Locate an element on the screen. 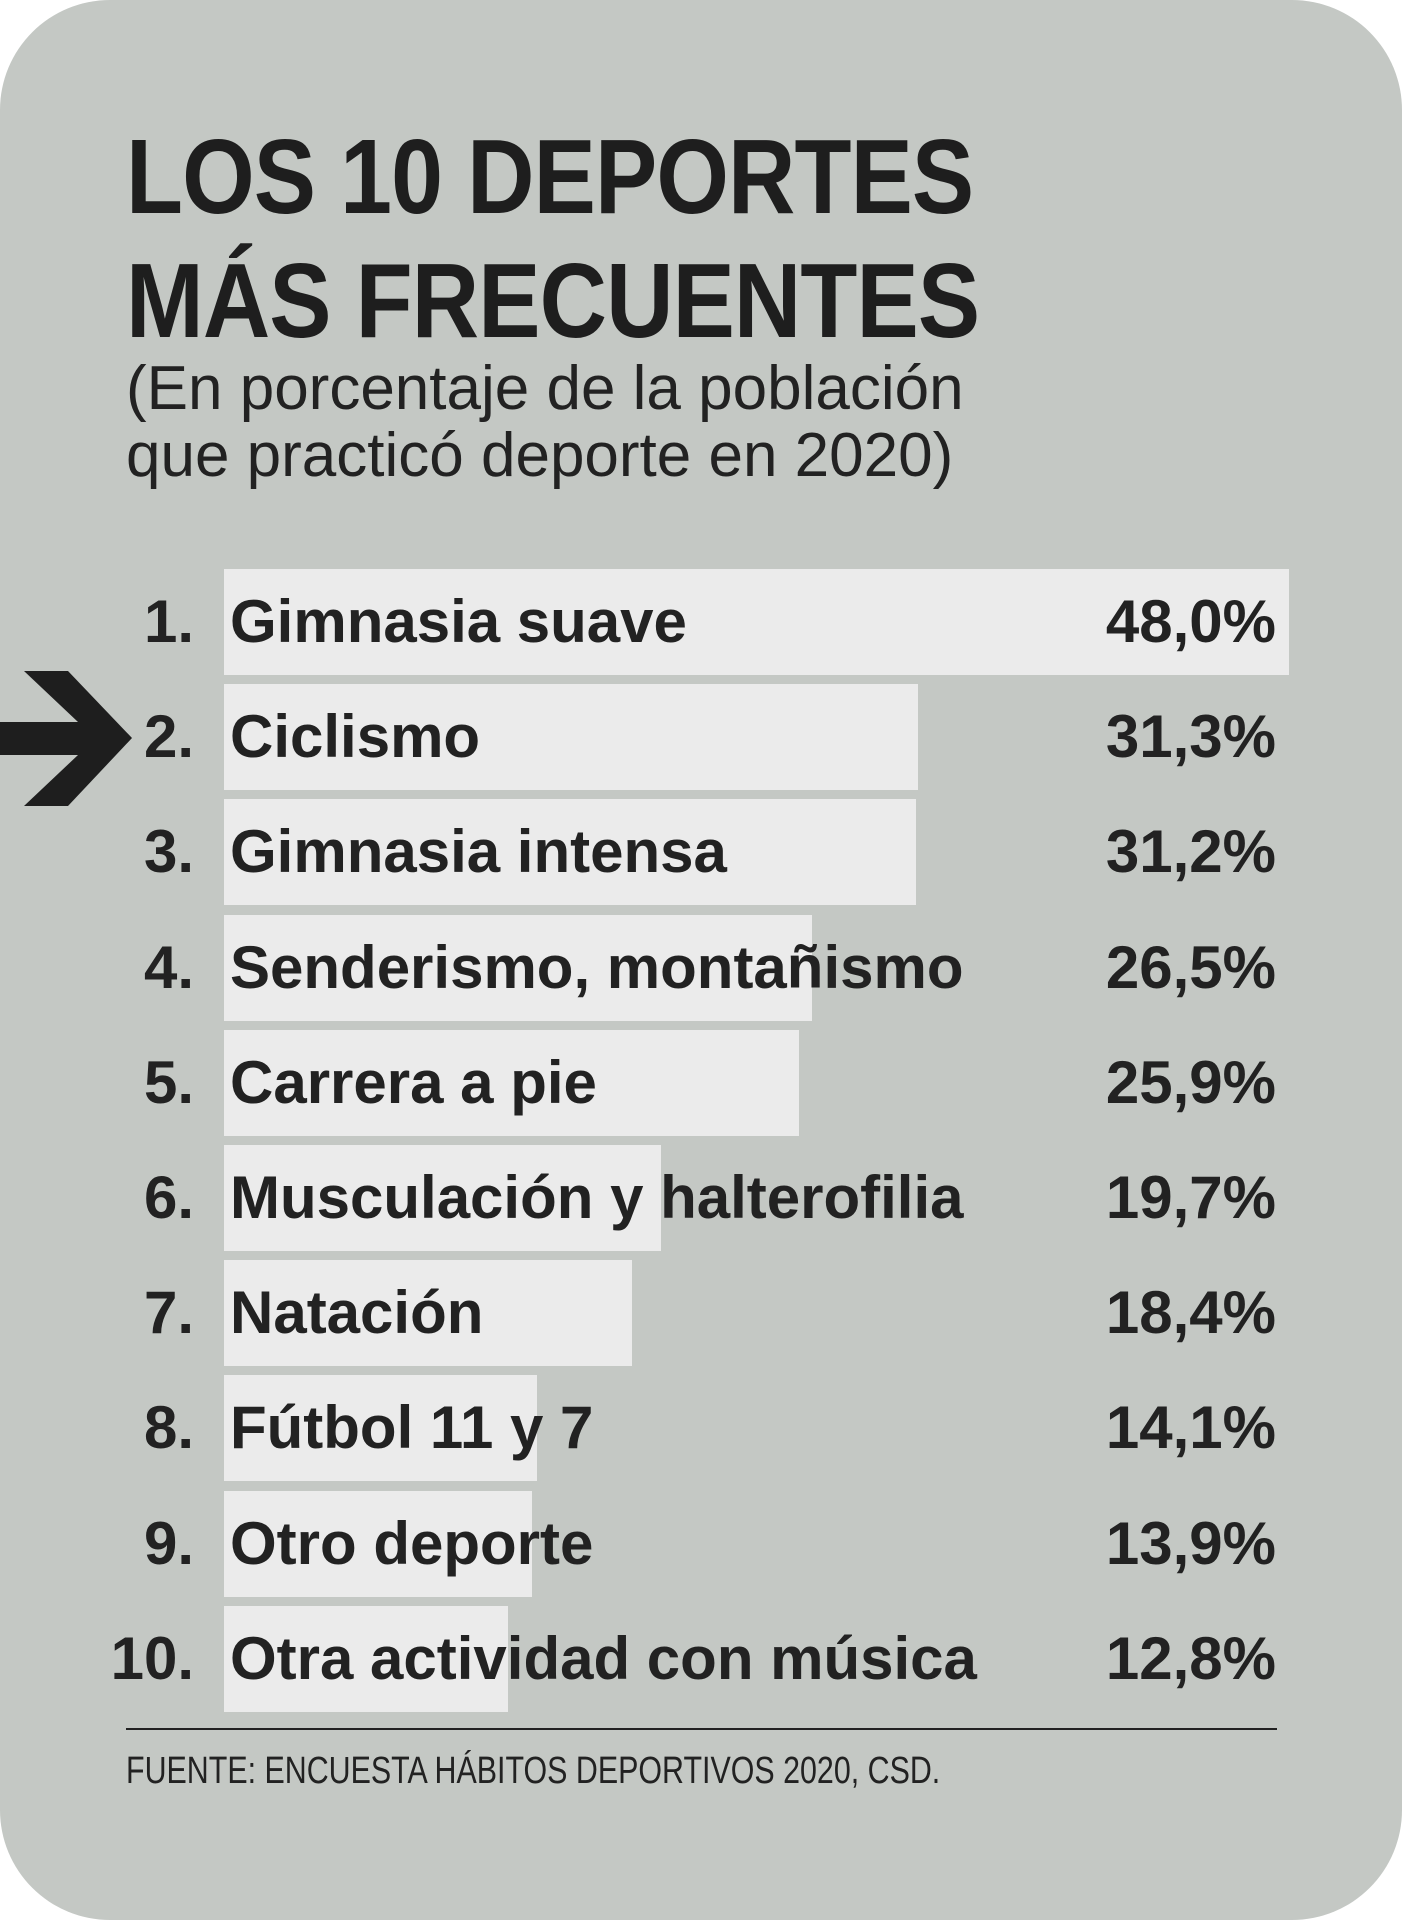 The height and width of the screenshot is (1920, 1402). value-label: 25,9% is located at coordinates (1190, 1082).